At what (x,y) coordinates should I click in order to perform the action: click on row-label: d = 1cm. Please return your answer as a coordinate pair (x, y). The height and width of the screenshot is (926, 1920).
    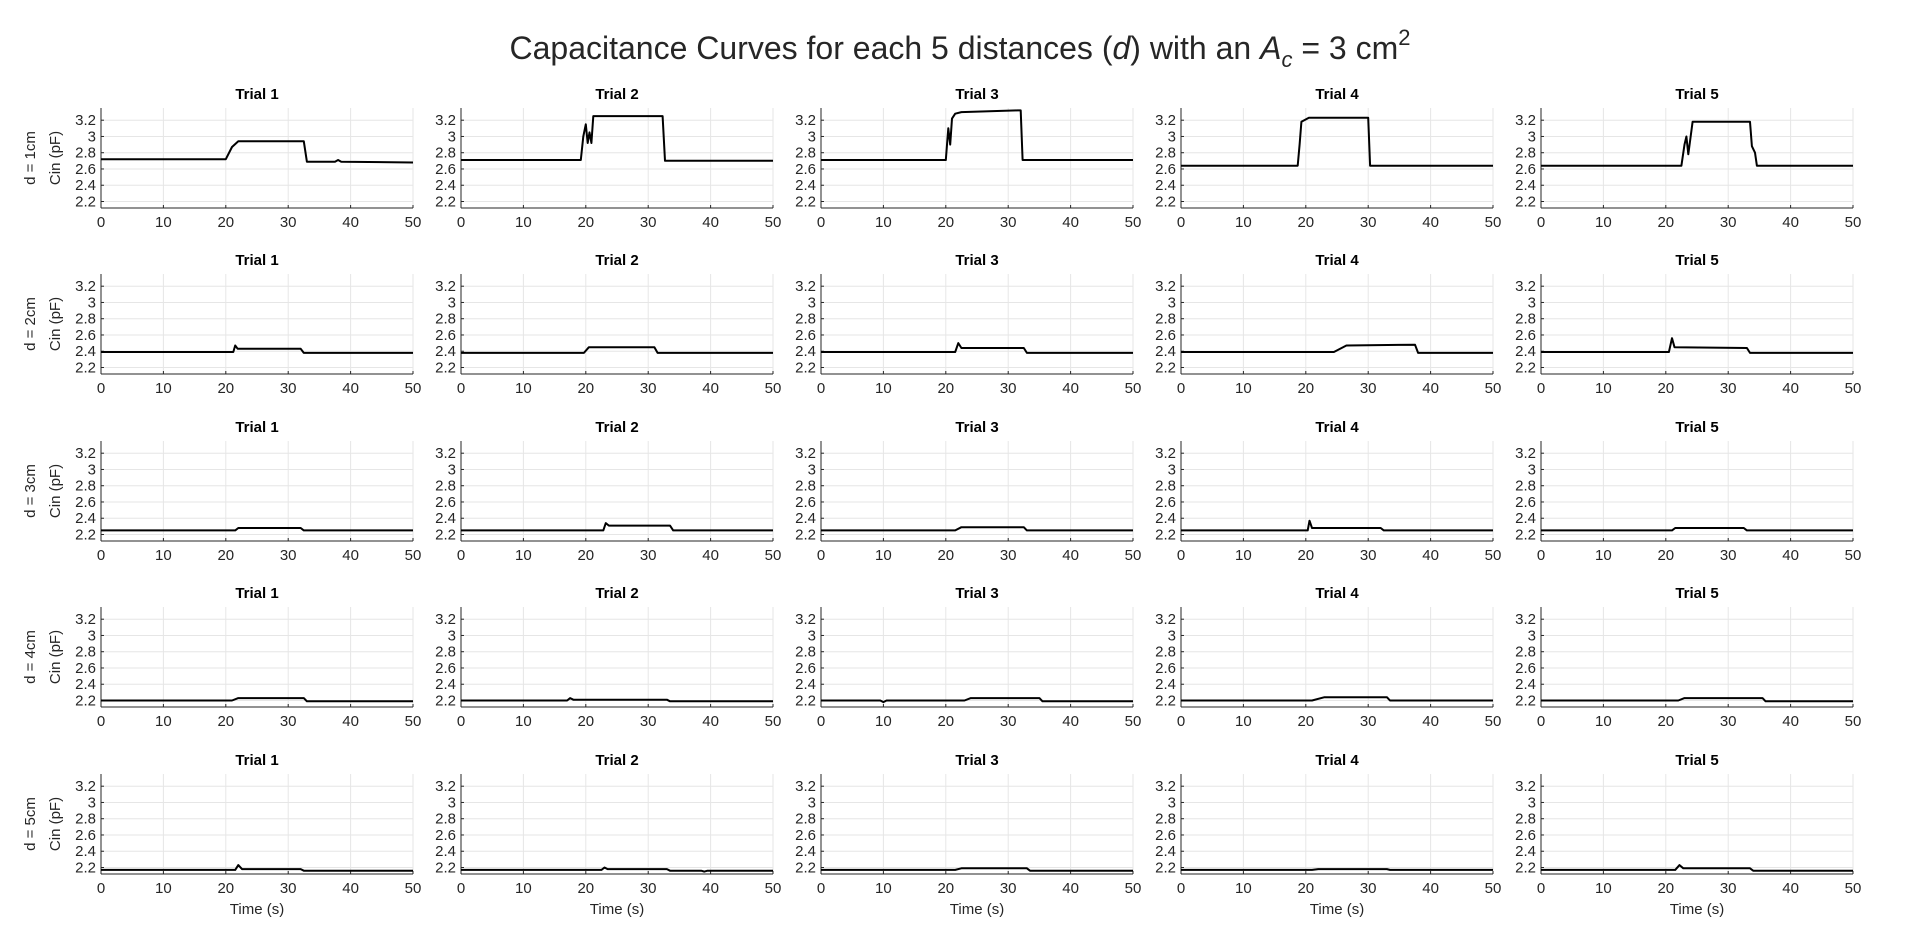
    Looking at the image, I should click on (30, 158).